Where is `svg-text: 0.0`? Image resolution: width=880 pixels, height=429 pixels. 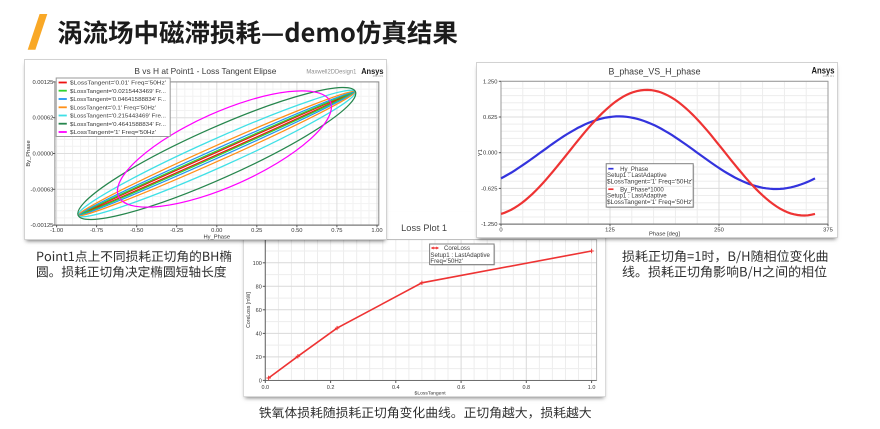
svg-text: 0.0 is located at coordinates (265, 388).